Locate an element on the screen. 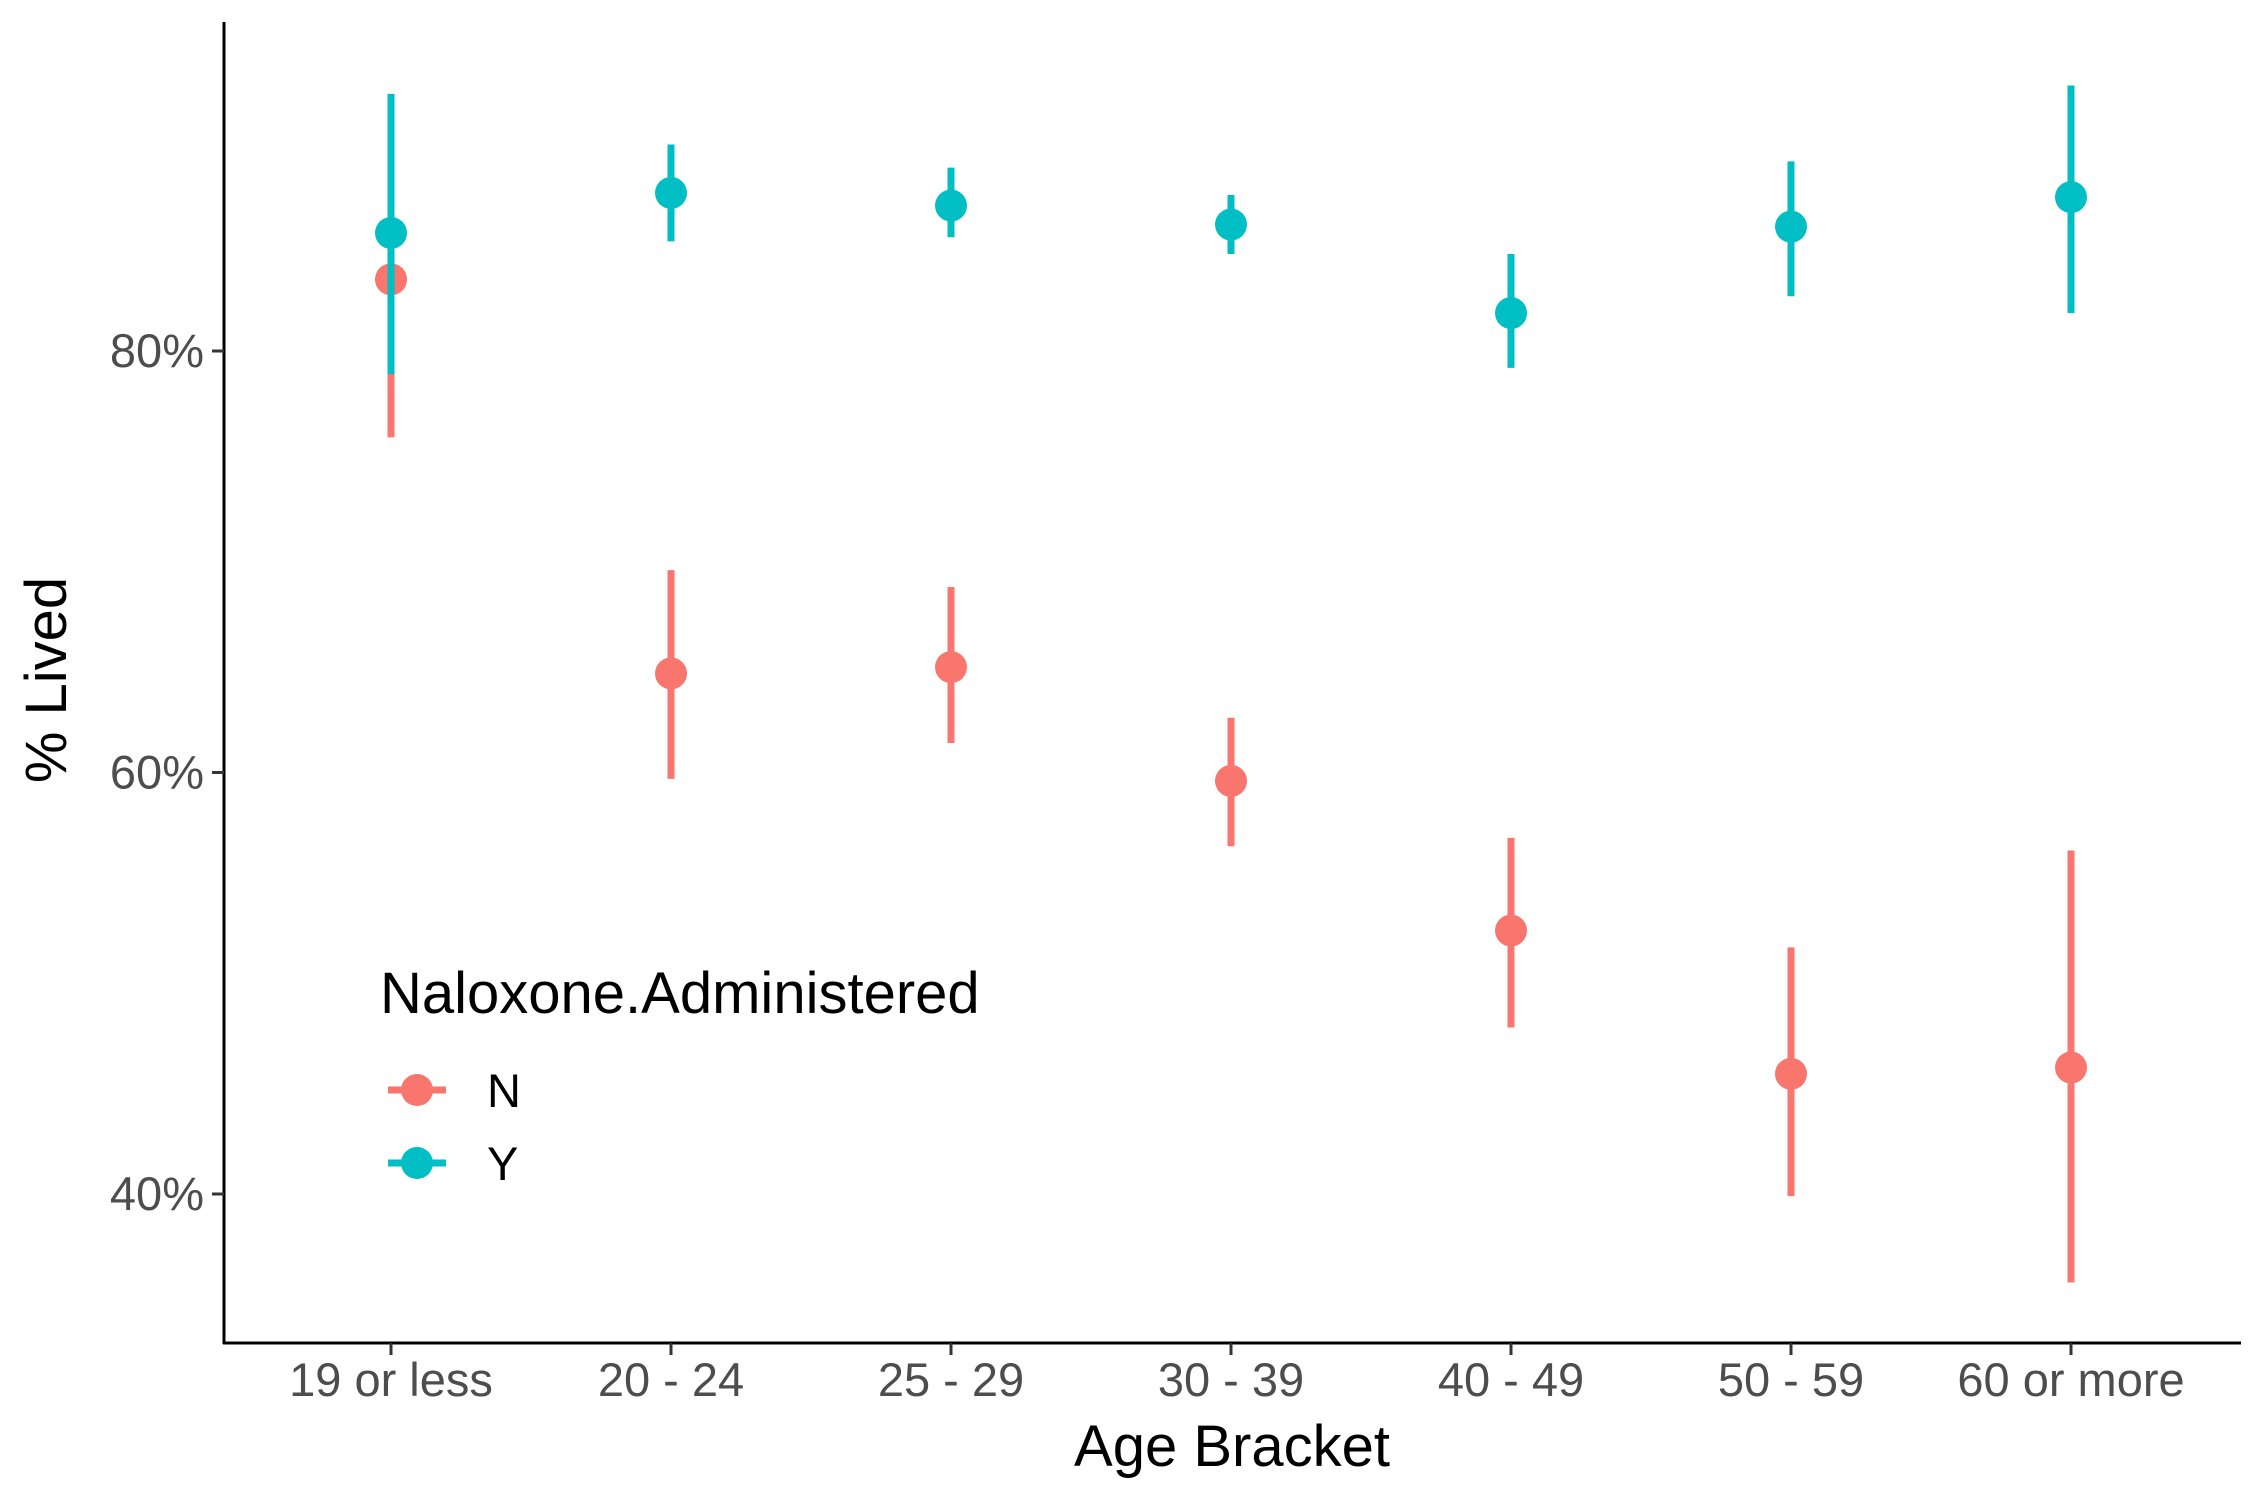  y-axis-title: % Lived is located at coordinates (46, 680).